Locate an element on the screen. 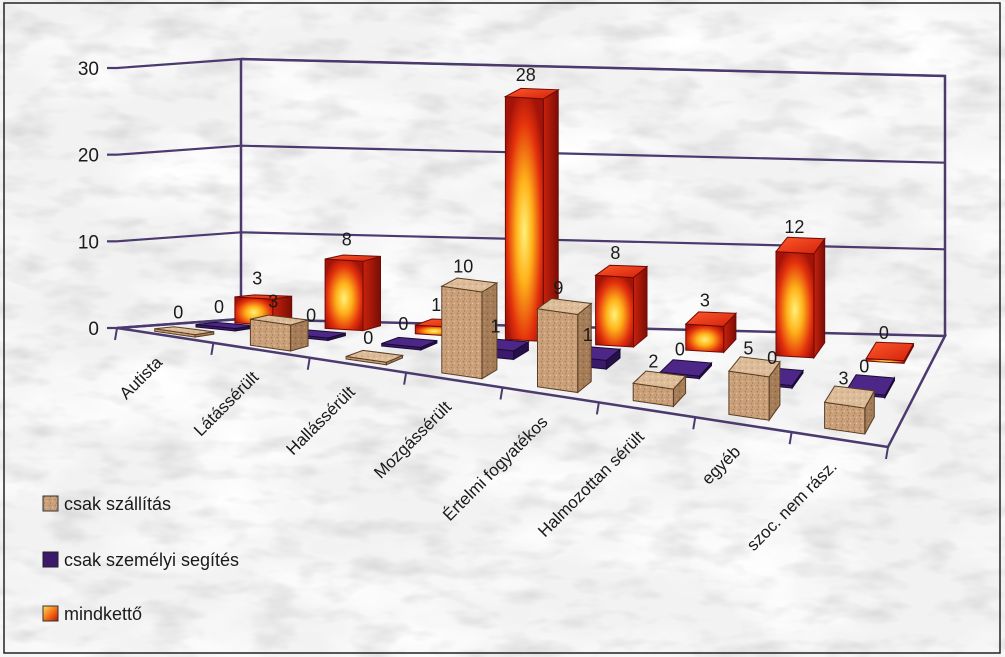 Image resolution: width=1005 pixels, height=657 pixels. legend-item-0: csak szállítás is located at coordinates (106, 504).